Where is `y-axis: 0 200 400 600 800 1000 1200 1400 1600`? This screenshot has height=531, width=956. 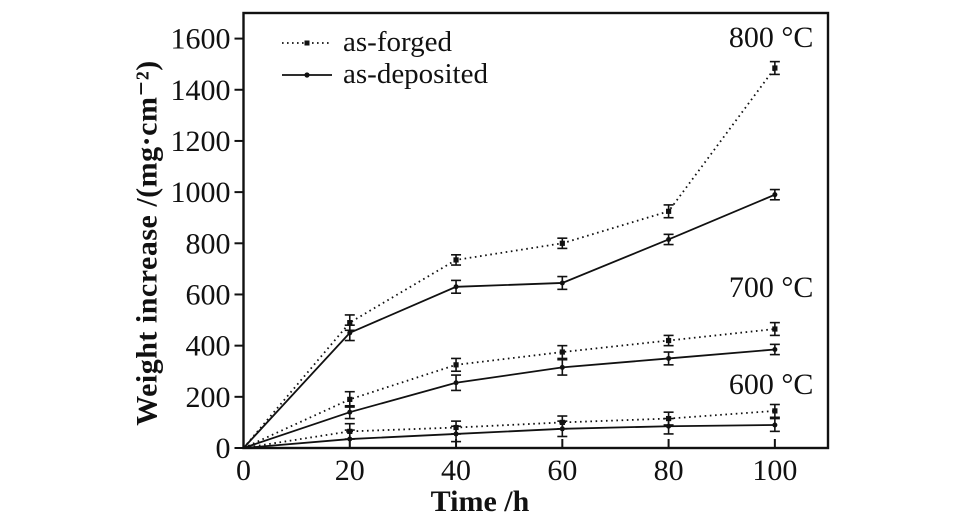
y-axis: 0 200 400 600 800 1000 1200 1400 1600 is located at coordinates (207, 244).